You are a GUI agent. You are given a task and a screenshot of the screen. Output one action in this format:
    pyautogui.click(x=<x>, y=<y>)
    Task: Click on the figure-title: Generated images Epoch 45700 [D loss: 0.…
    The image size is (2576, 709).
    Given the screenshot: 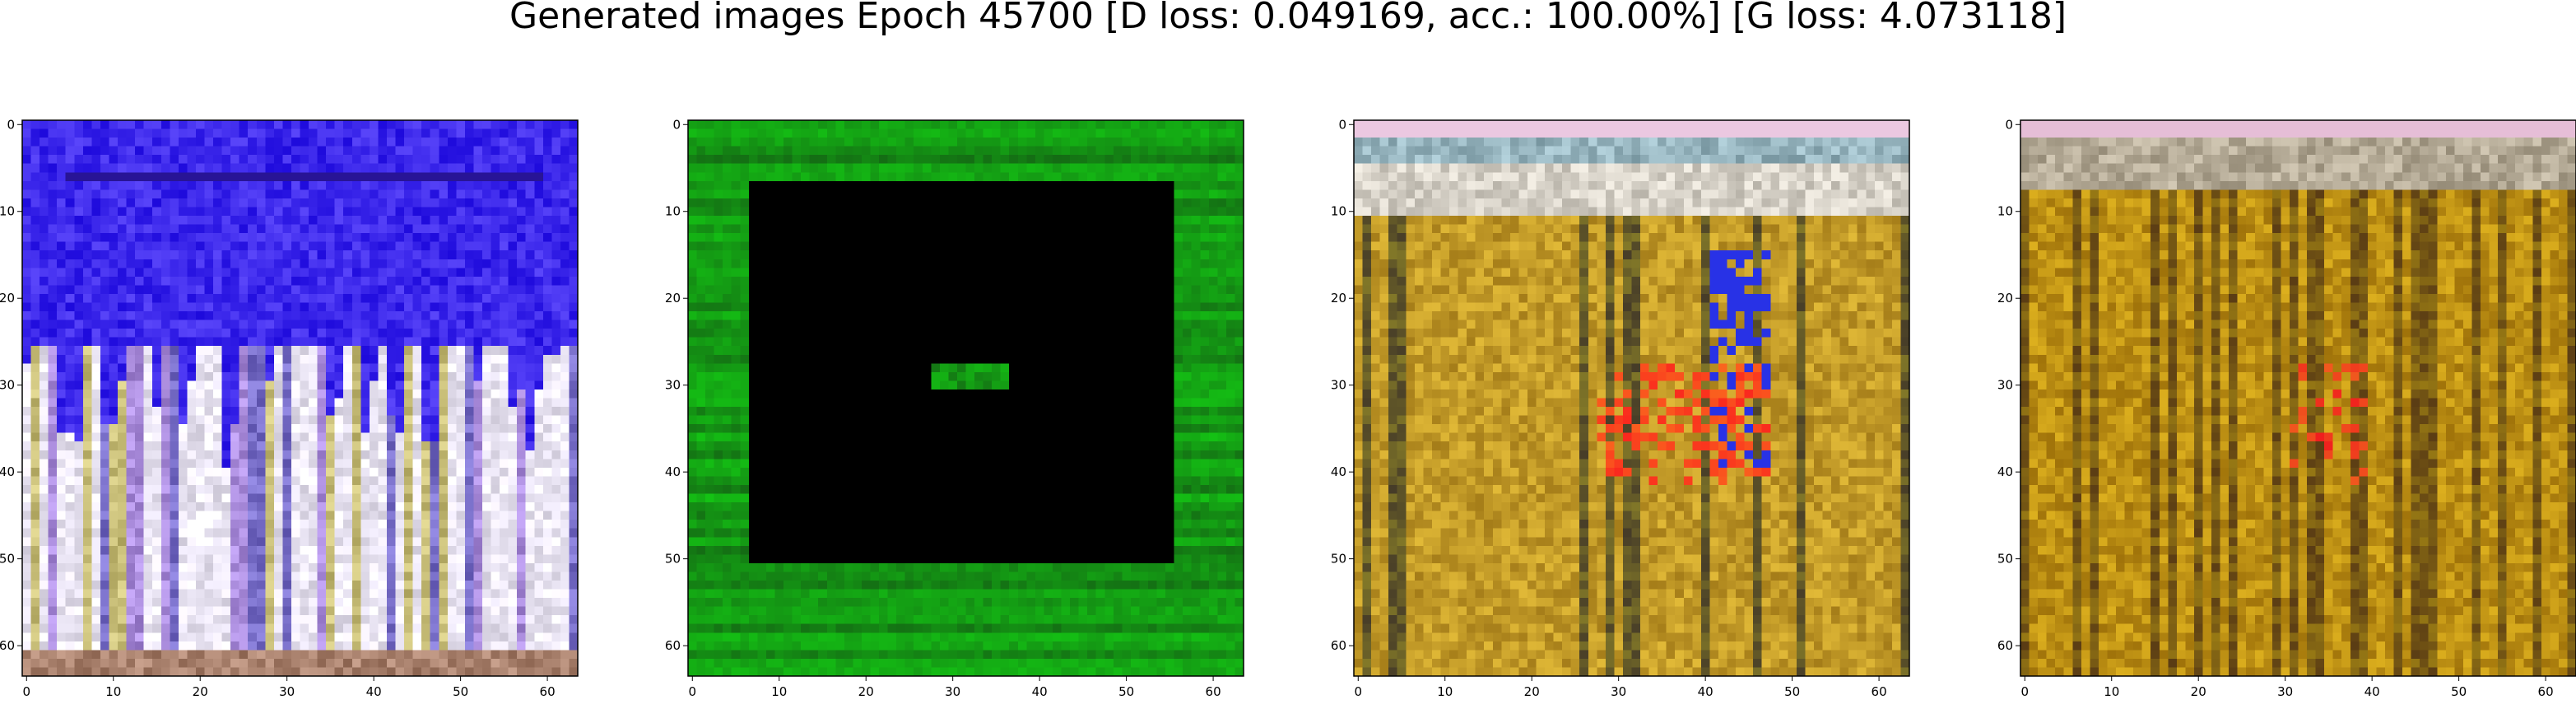 What is the action you would take?
    pyautogui.click(x=1288, y=25)
    